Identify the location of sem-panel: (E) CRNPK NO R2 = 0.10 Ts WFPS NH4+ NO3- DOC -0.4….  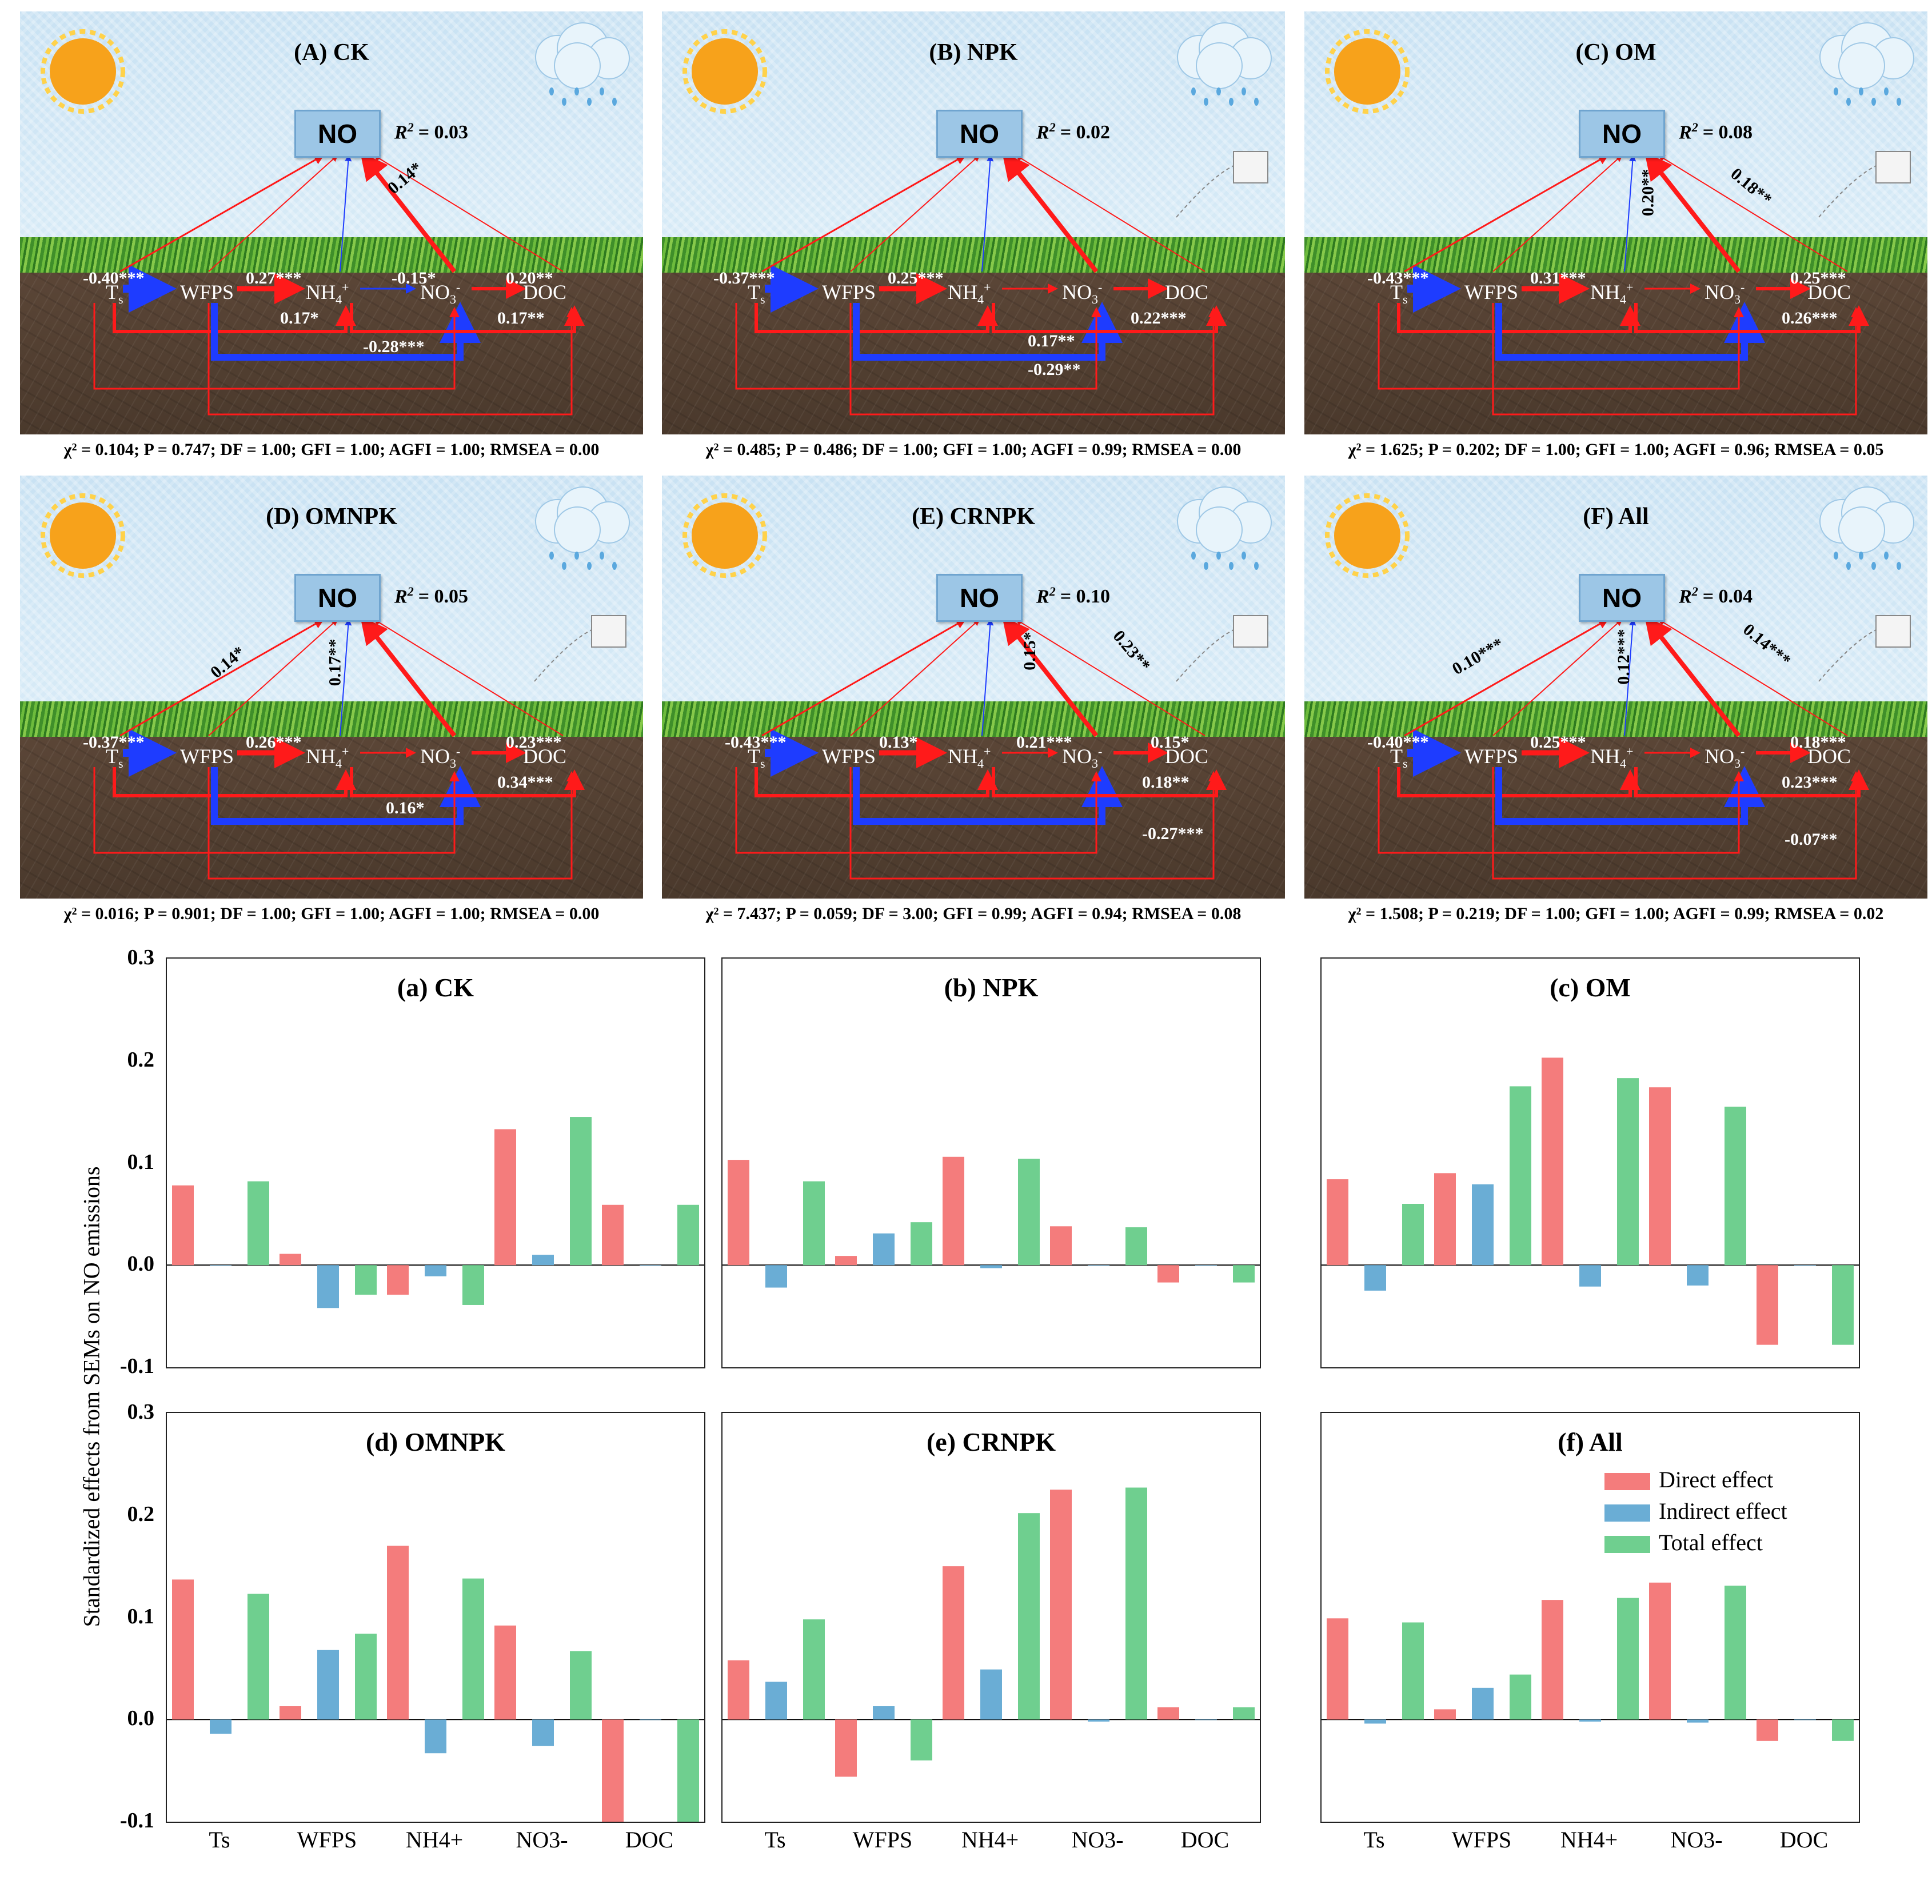
(973, 687).